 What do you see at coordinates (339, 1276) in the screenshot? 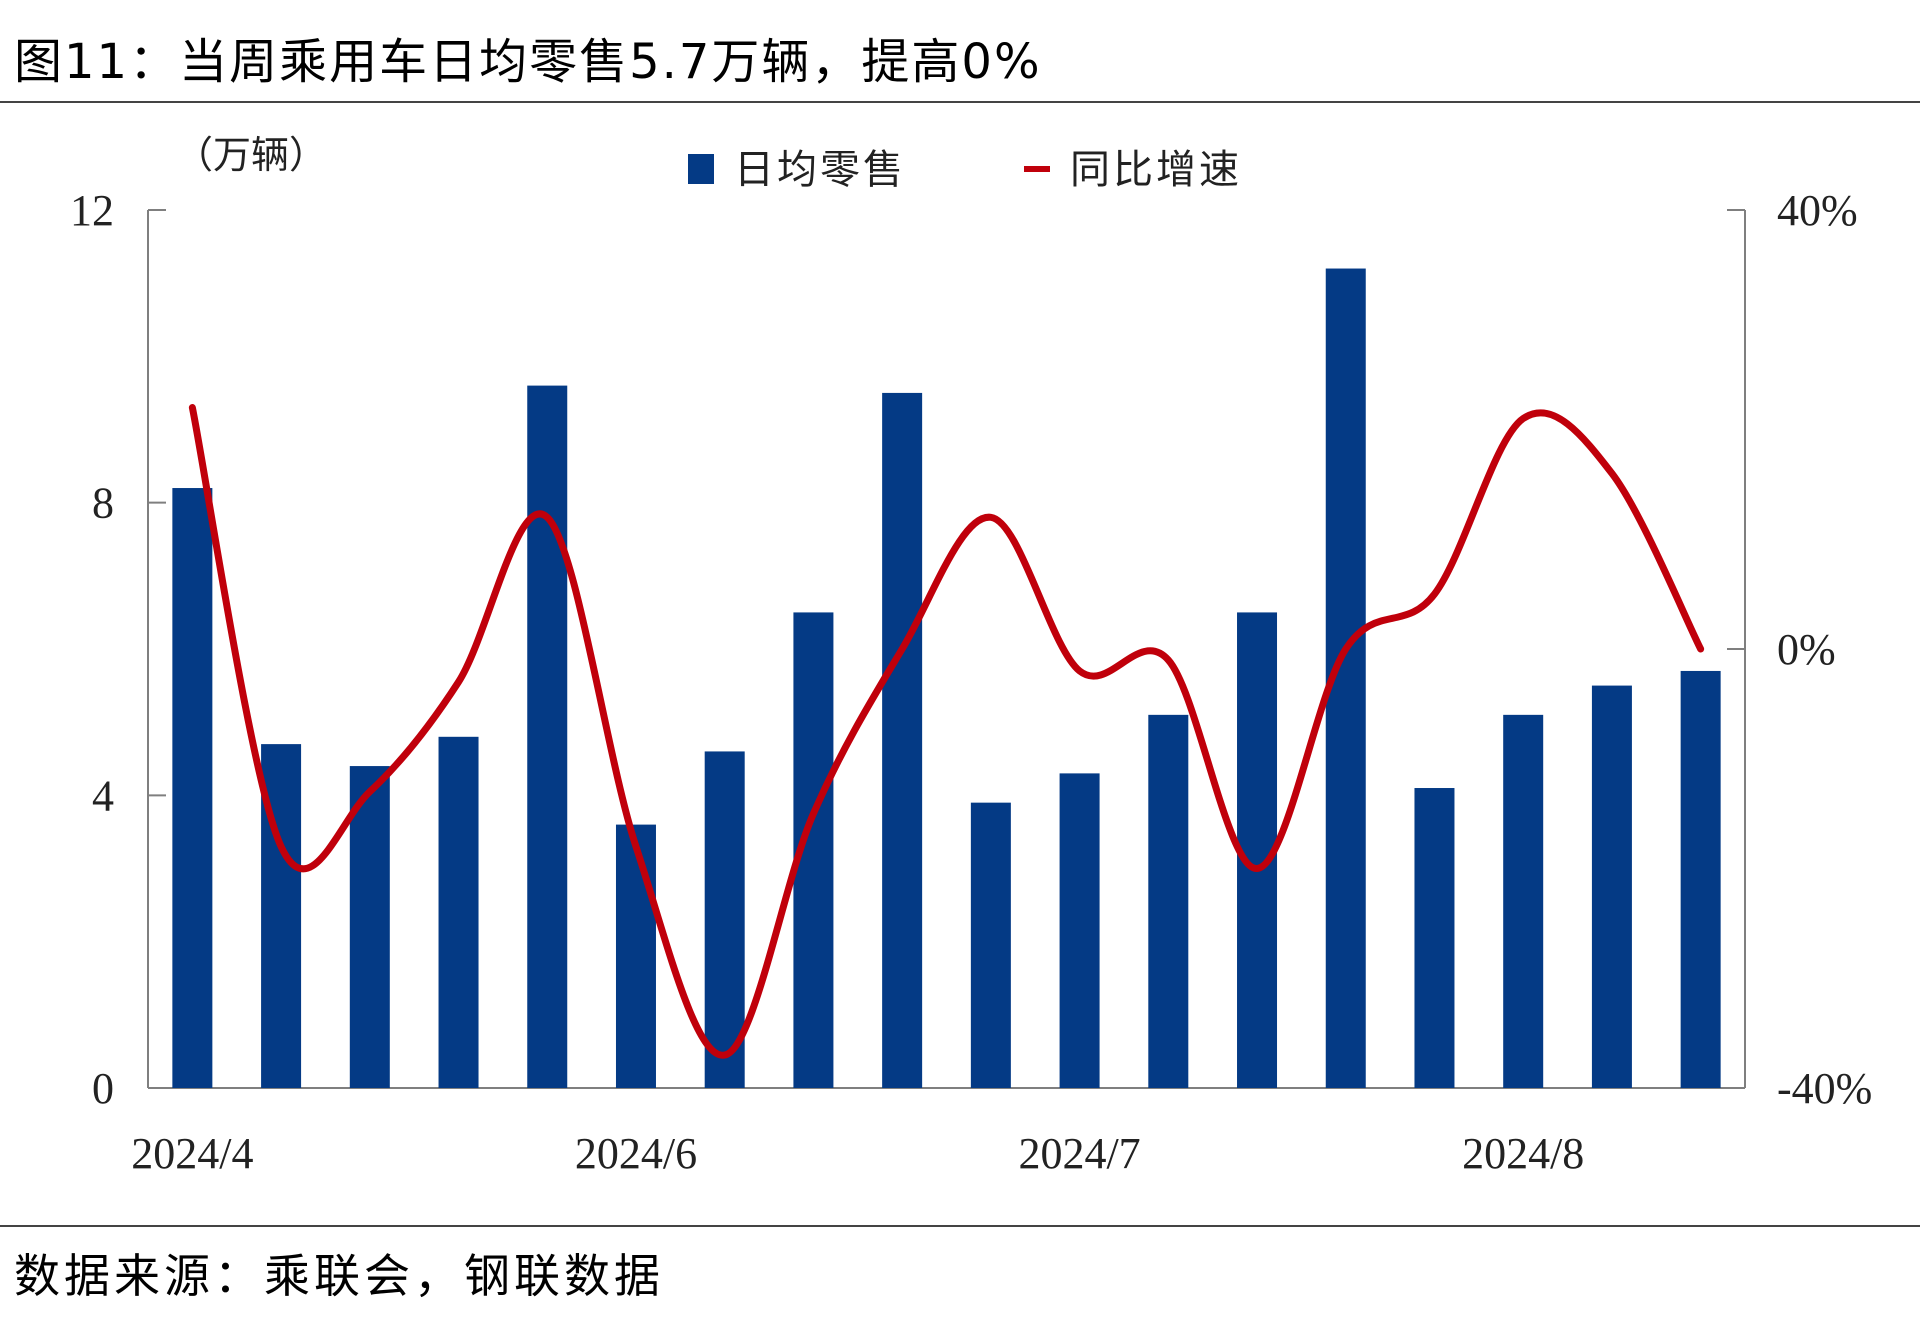
I see `source-note: 数据来源：乘联会，钢联数据` at bounding box center [339, 1276].